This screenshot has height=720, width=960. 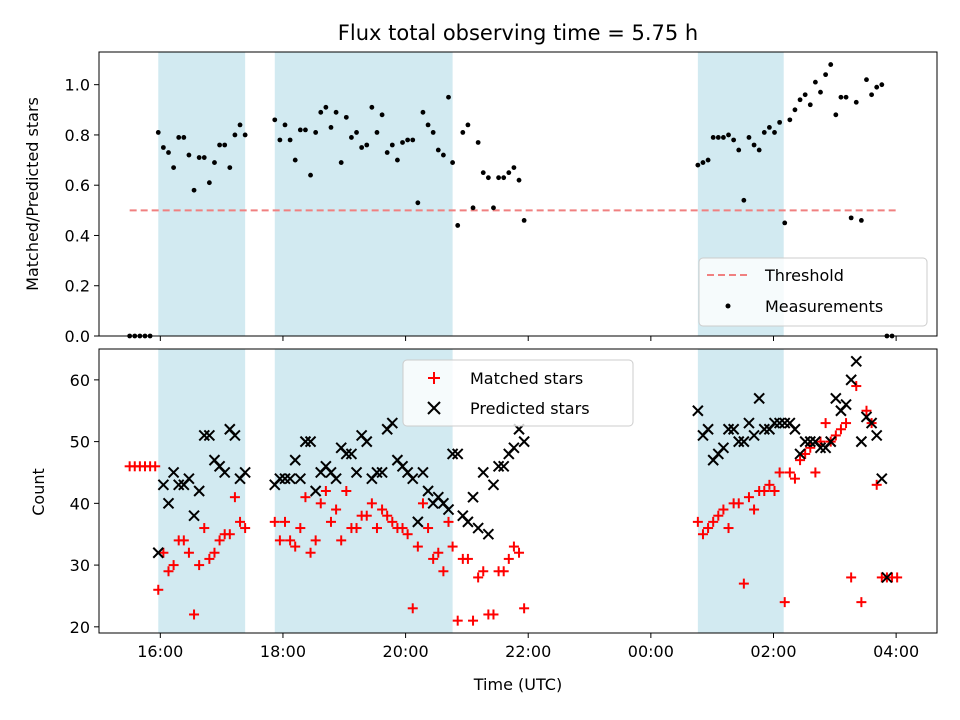 I want to click on bottom-x-ticks: 16:00 18:00 20:00 22:00 00:00 02:00 04:00, so click(x=528, y=647).